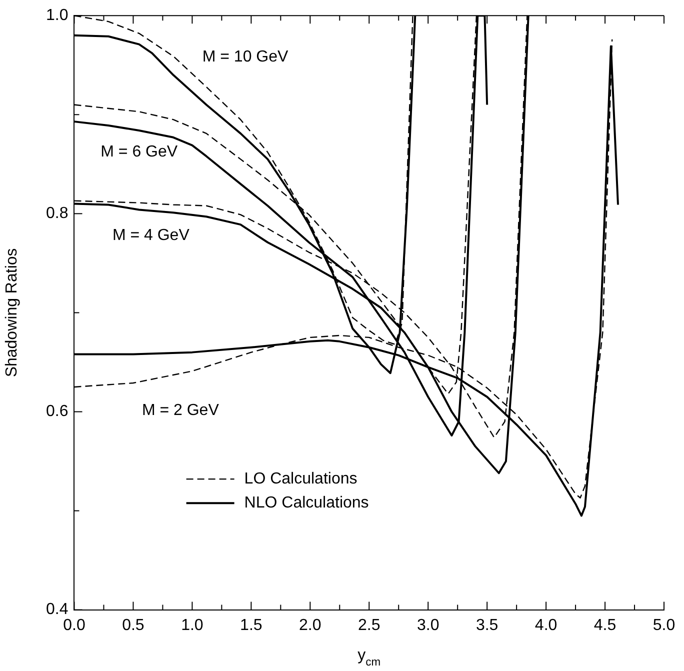 The width and height of the screenshot is (684, 671). What do you see at coordinates (74, 625) in the screenshot?
I see `x-tick-label: 0.0` at bounding box center [74, 625].